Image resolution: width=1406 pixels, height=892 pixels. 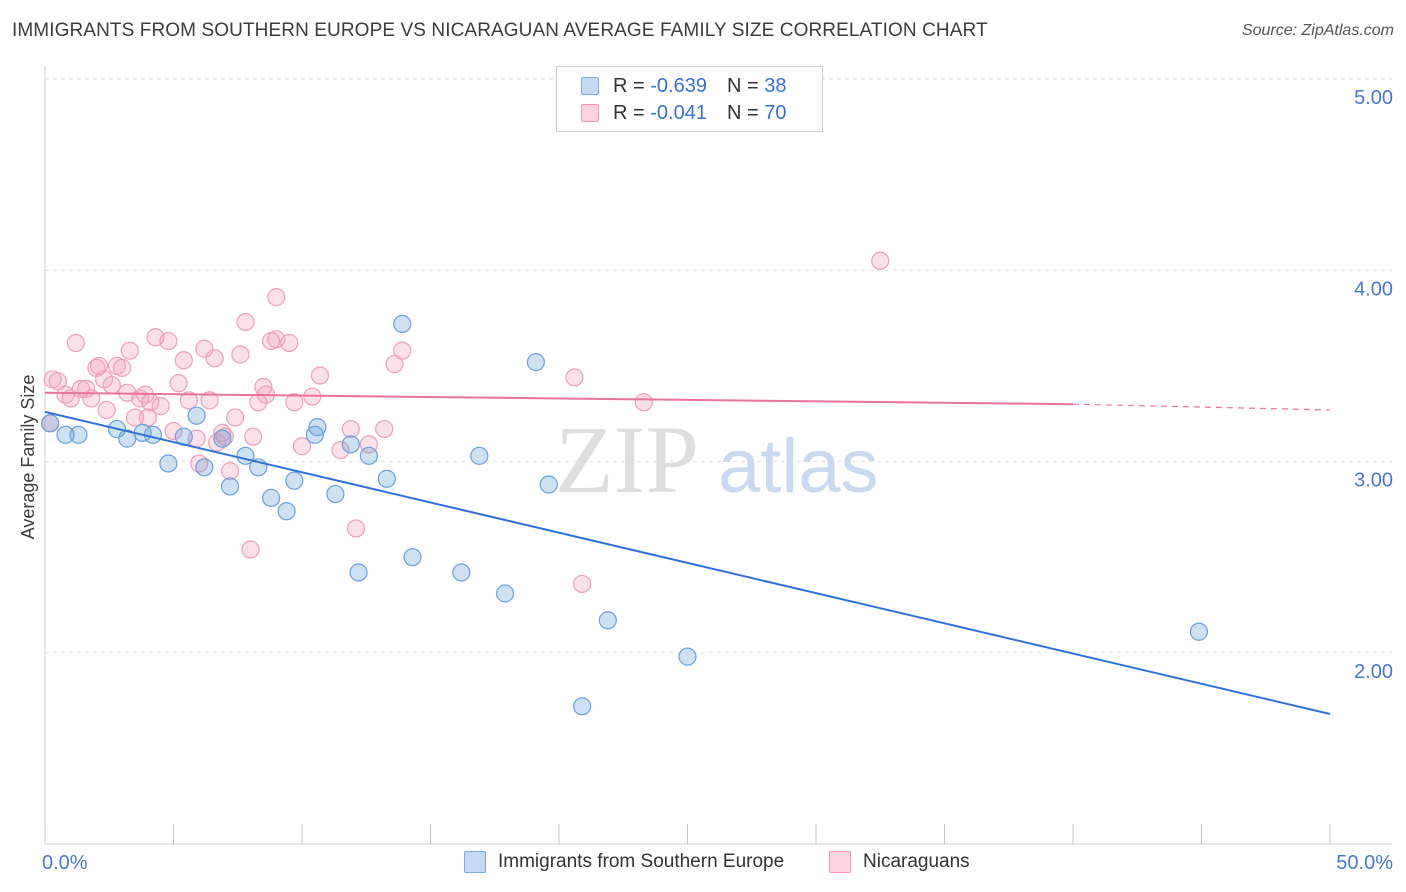 I want to click on series-swatch-pink, so click(x=840, y=862).